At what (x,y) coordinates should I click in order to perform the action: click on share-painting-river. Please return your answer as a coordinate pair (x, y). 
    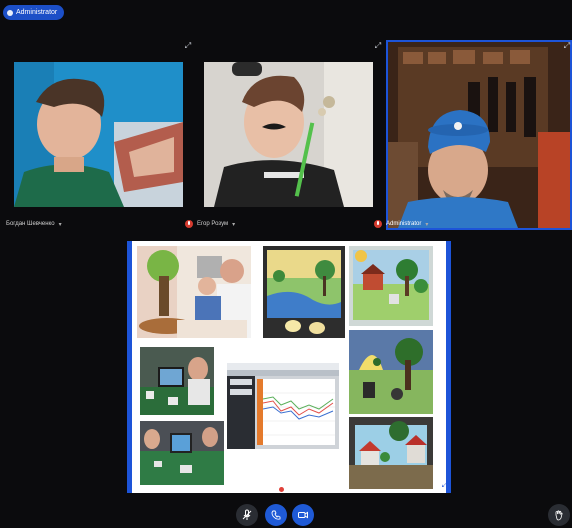
    Looking at the image, I should click on (304, 292).